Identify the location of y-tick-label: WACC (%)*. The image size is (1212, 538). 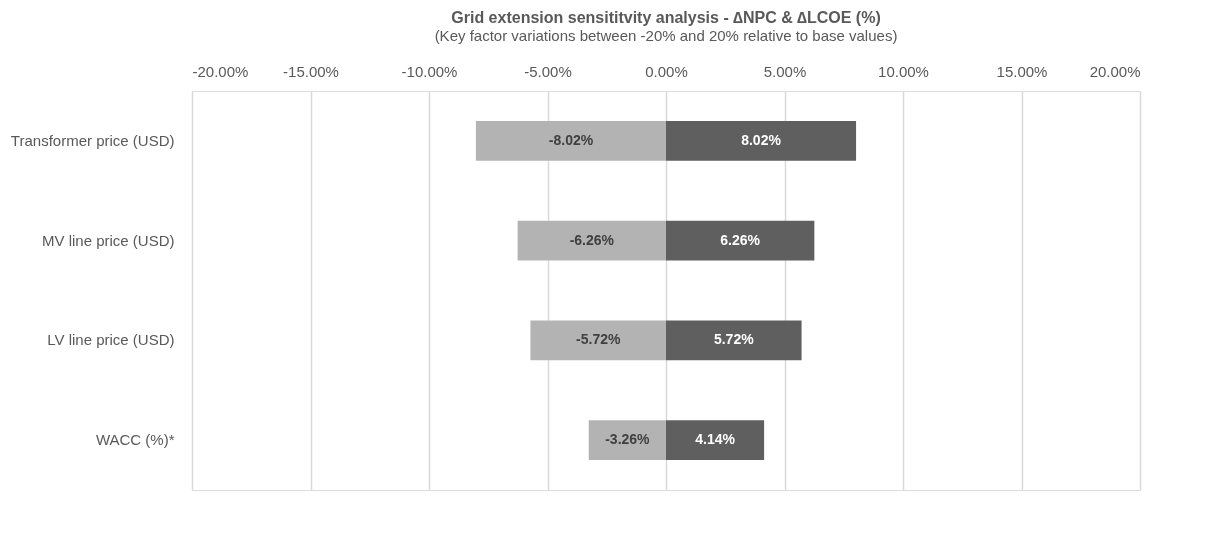
(135, 440).